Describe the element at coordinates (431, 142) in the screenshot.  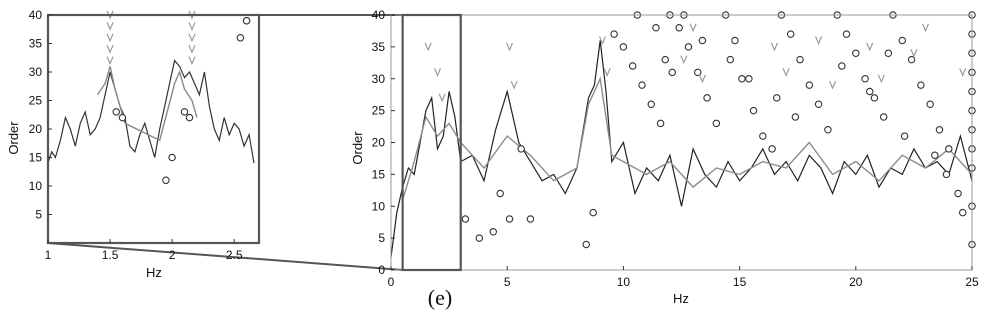
I see `main-zoom-highlight-box` at that location.